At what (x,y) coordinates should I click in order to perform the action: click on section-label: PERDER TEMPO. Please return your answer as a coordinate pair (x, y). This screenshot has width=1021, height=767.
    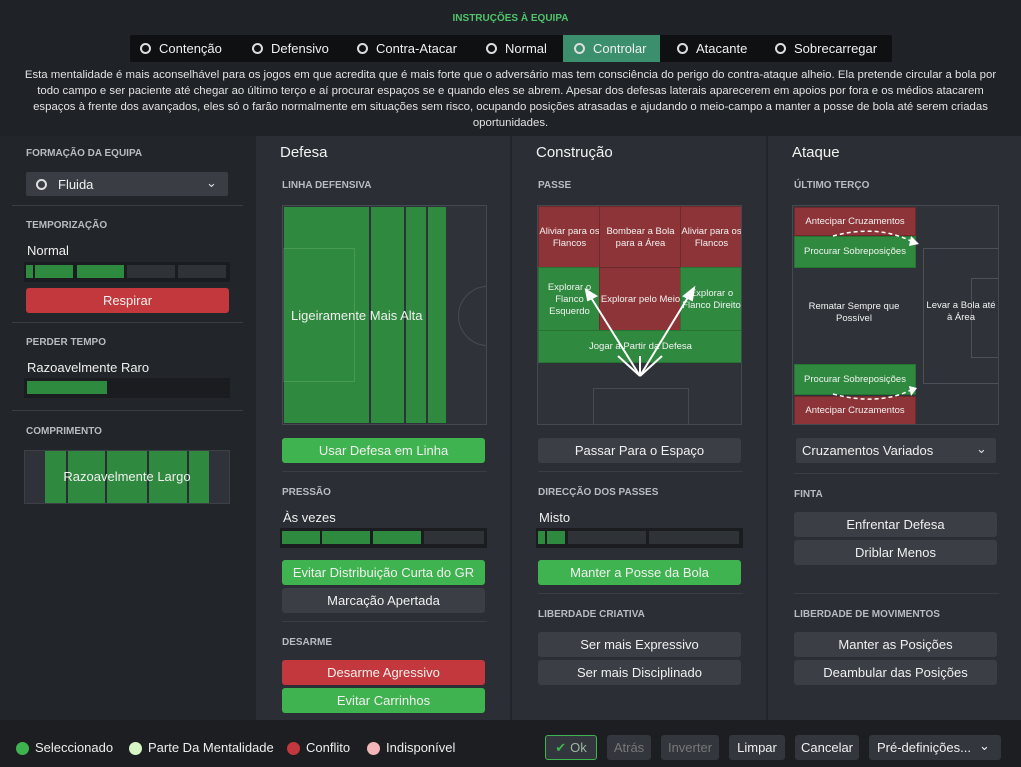
    Looking at the image, I should click on (66, 342).